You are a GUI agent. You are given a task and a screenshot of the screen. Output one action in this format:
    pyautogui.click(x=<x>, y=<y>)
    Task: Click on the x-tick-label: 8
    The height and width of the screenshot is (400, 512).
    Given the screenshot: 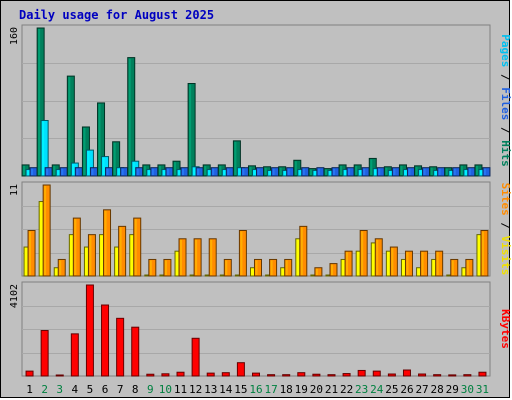 What is the action you would take?
    pyautogui.click(x=135, y=389)
    